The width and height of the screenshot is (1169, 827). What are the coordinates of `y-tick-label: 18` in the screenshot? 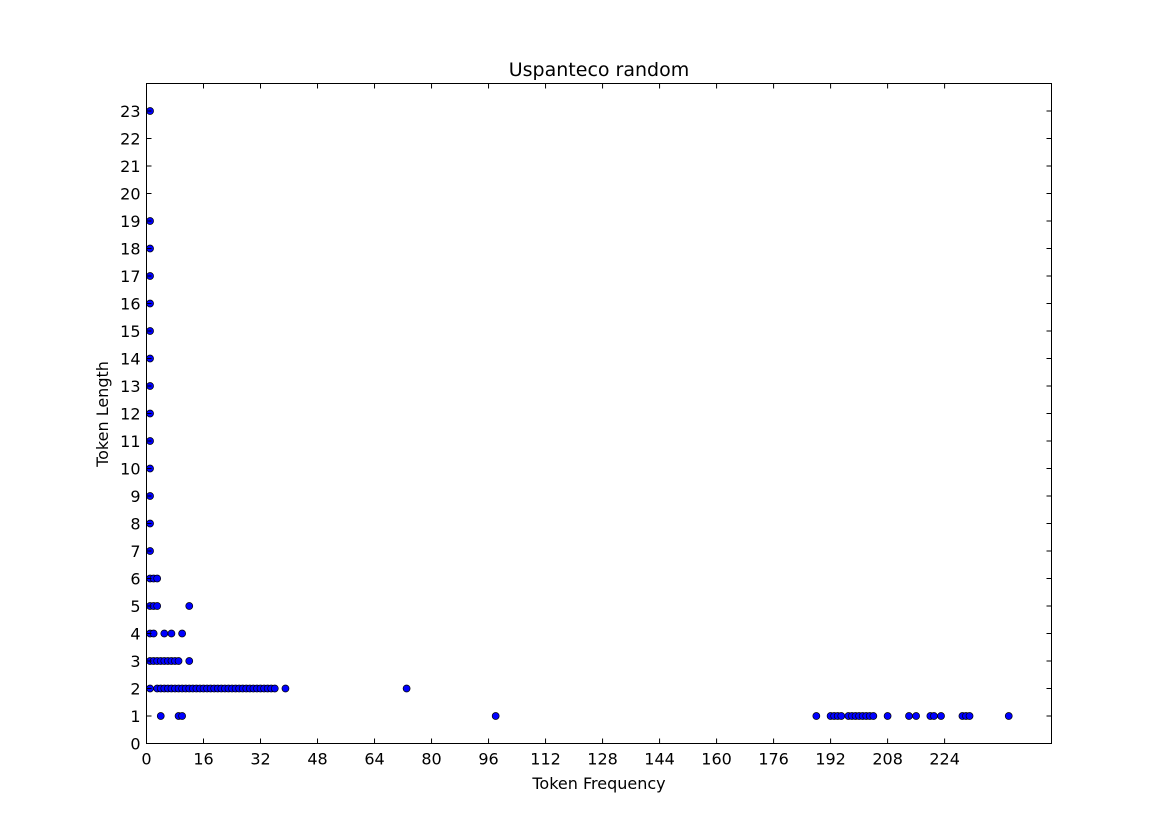 It's located at (130, 249).